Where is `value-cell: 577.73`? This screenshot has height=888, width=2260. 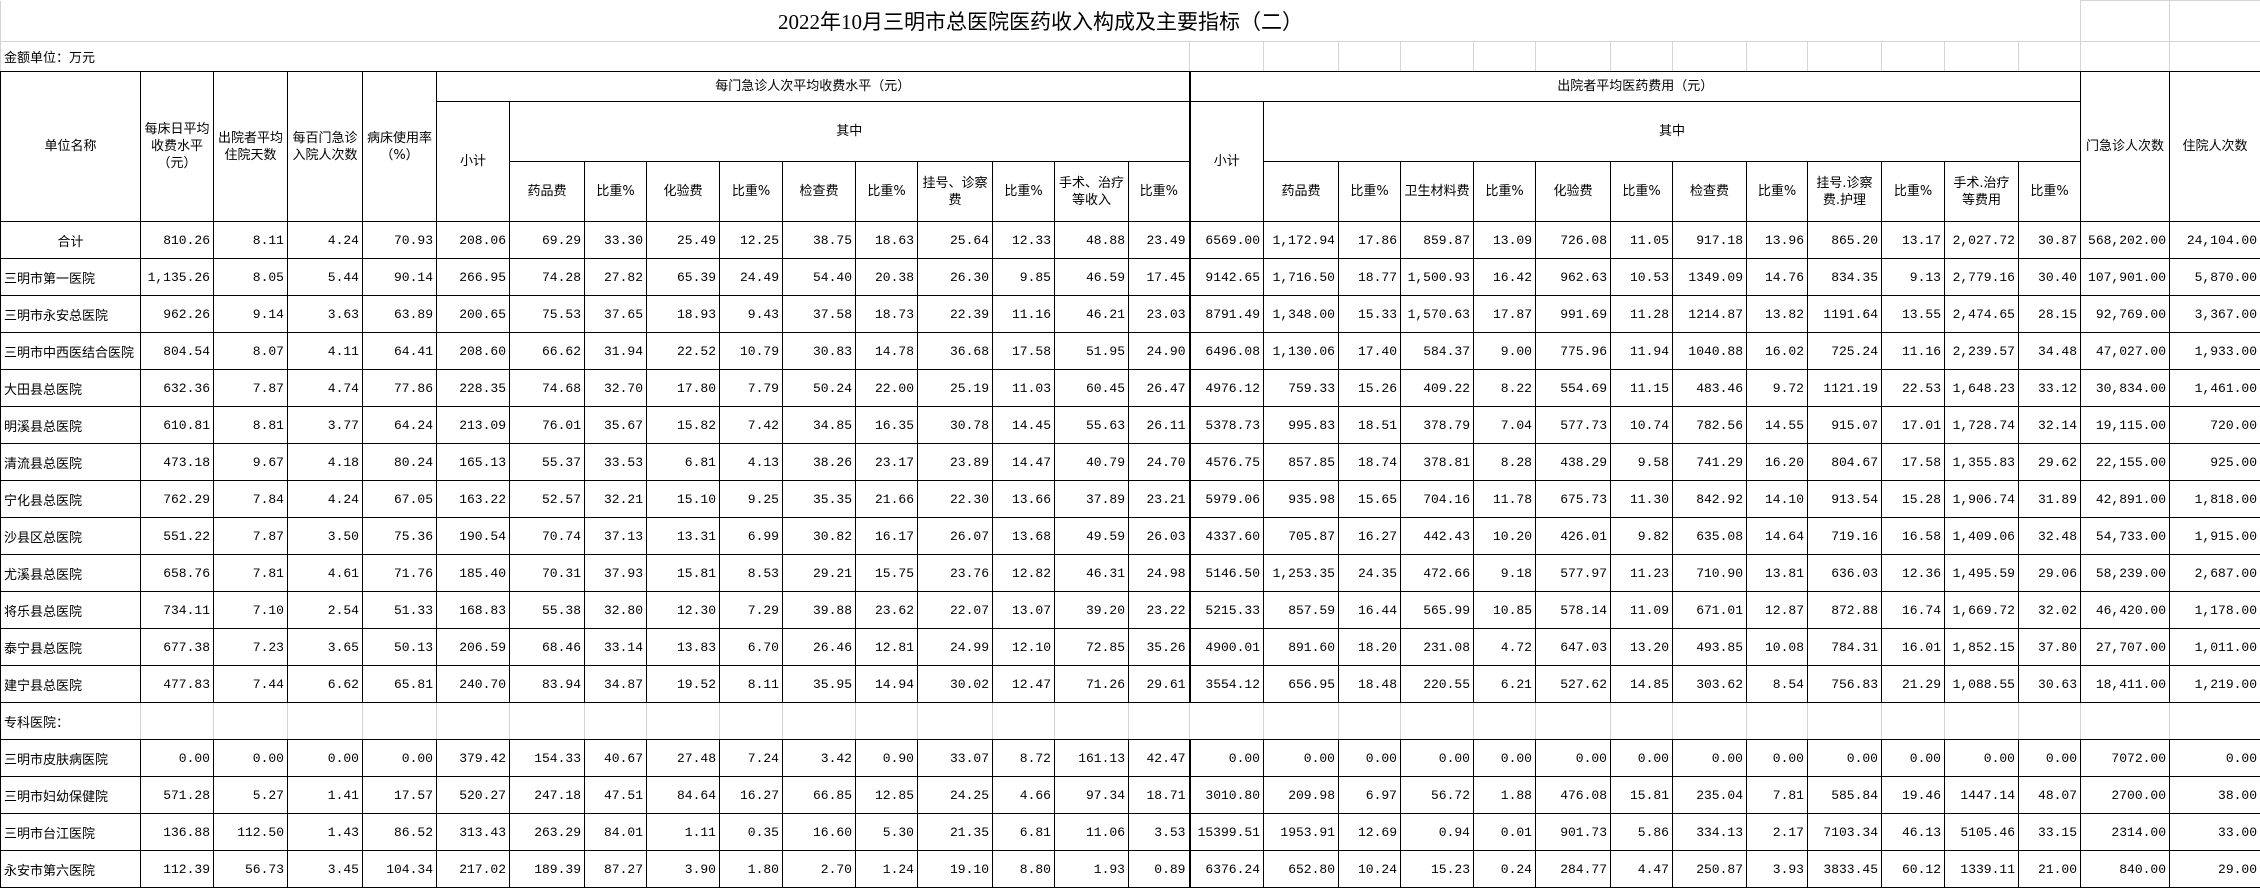 value-cell: 577.73 is located at coordinates (1573, 425).